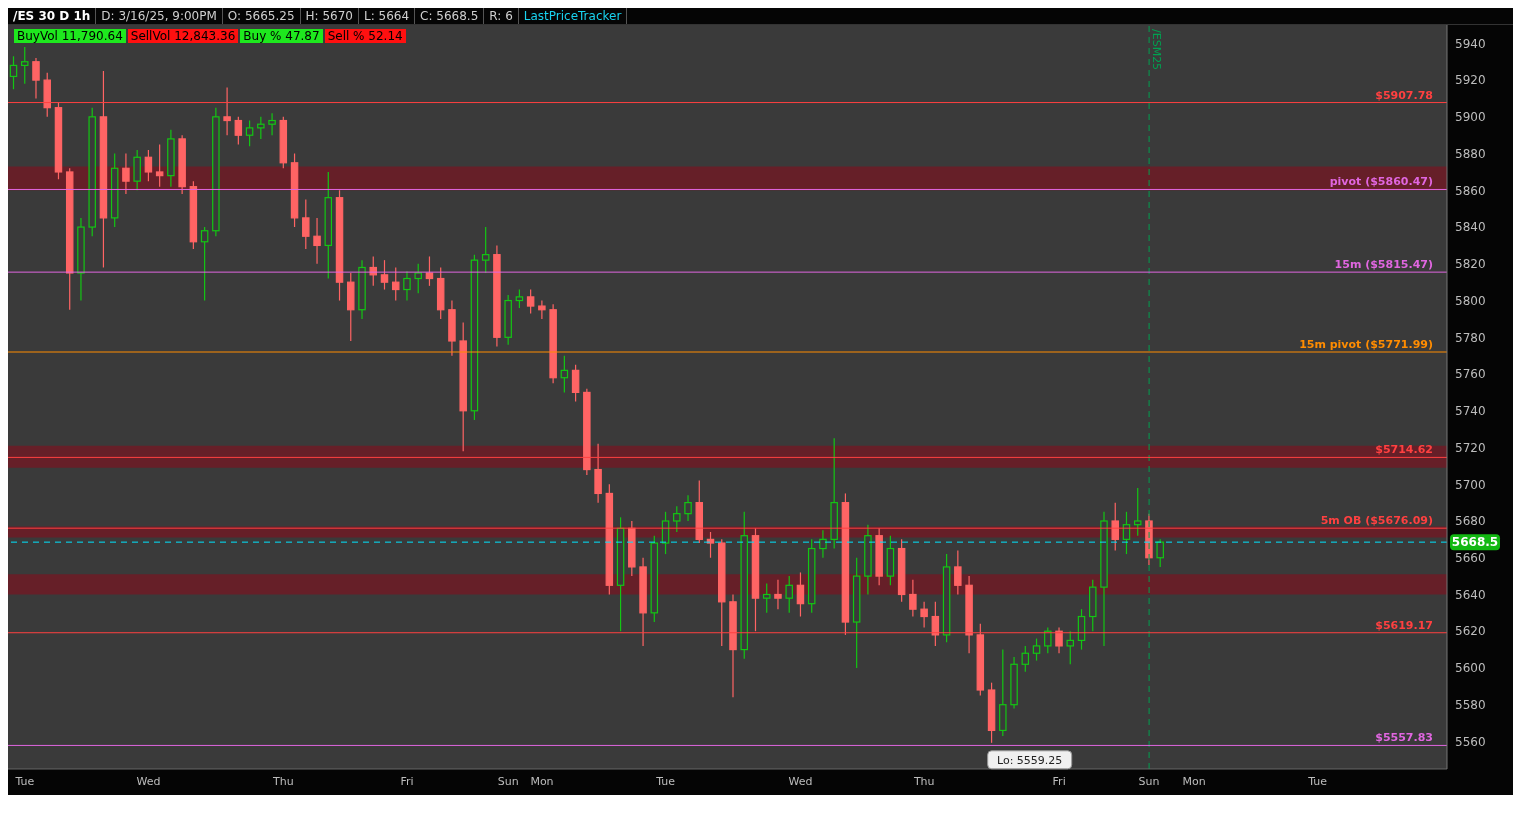 This screenshot has width=1521, height=820. What do you see at coordinates (1470, 558) in the screenshot?
I see `y-tick-label: 5660` at bounding box center [1470, 558].